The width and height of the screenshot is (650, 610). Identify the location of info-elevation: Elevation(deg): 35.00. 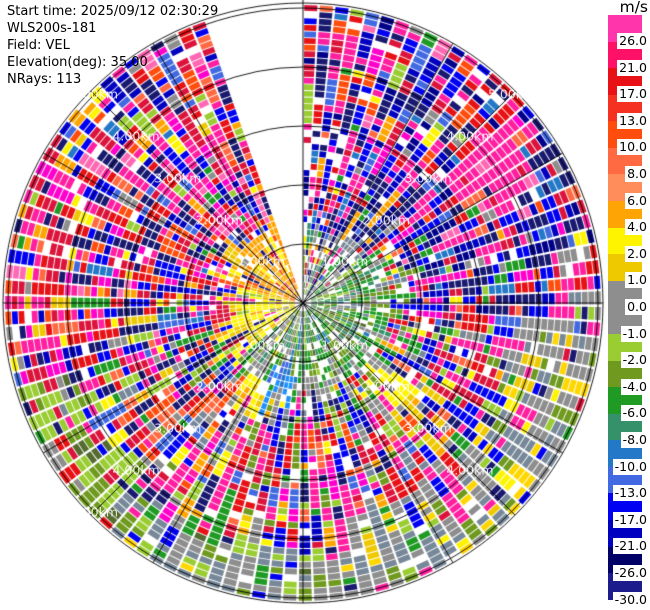
(77, 62).